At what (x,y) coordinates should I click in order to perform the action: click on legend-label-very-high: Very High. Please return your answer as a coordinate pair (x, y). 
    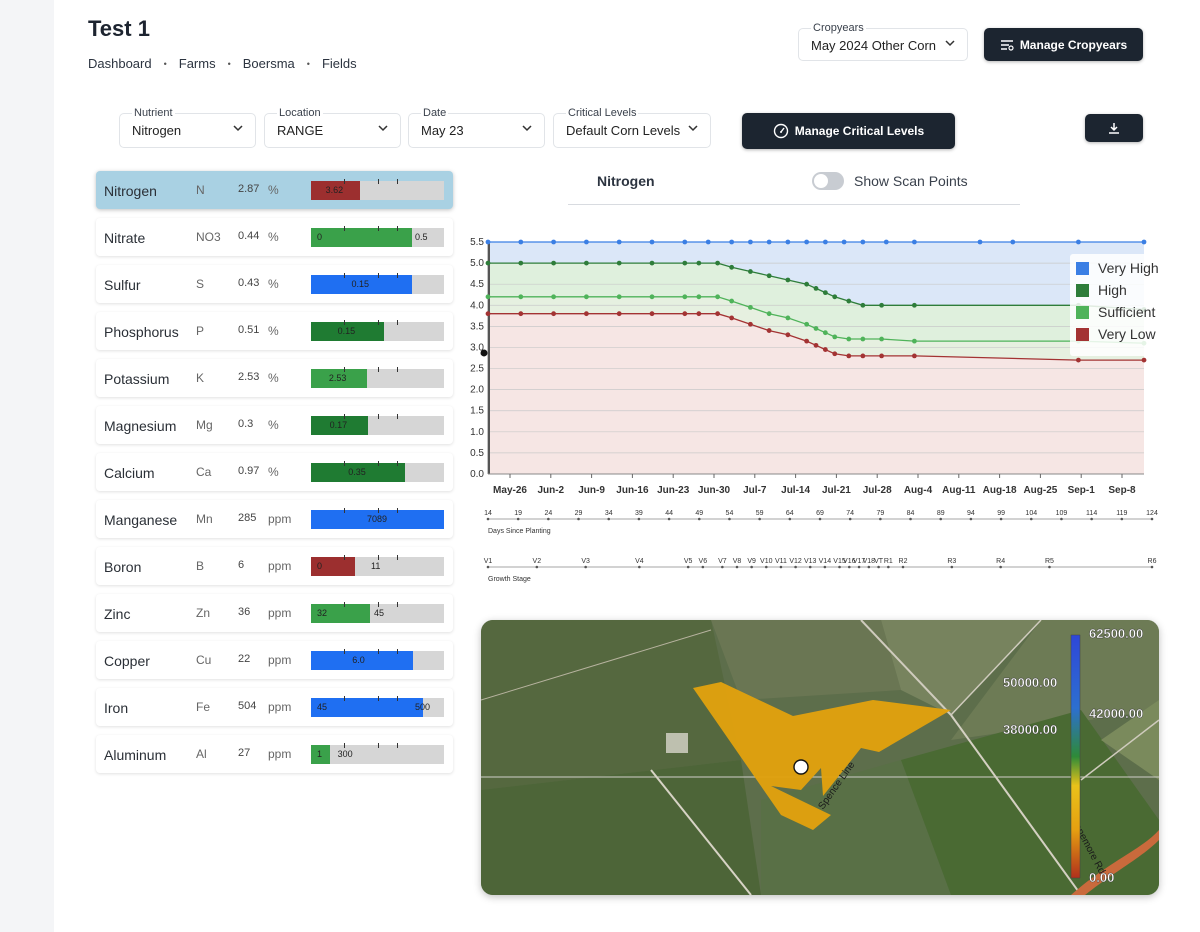
    Looking at the image, I should click on (1128, 268).